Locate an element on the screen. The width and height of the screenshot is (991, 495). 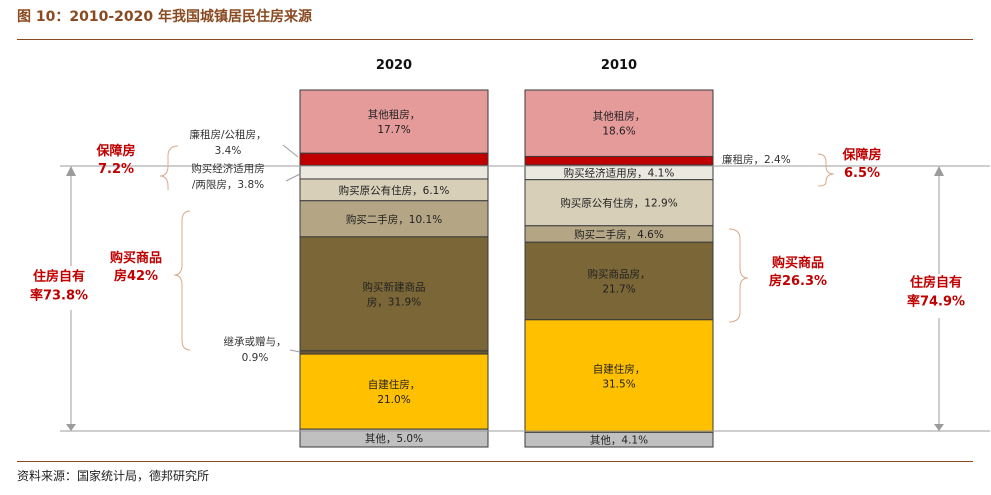
annotation-2020-shangpin: 购买商品房42% is located at coordinates (136, 267).